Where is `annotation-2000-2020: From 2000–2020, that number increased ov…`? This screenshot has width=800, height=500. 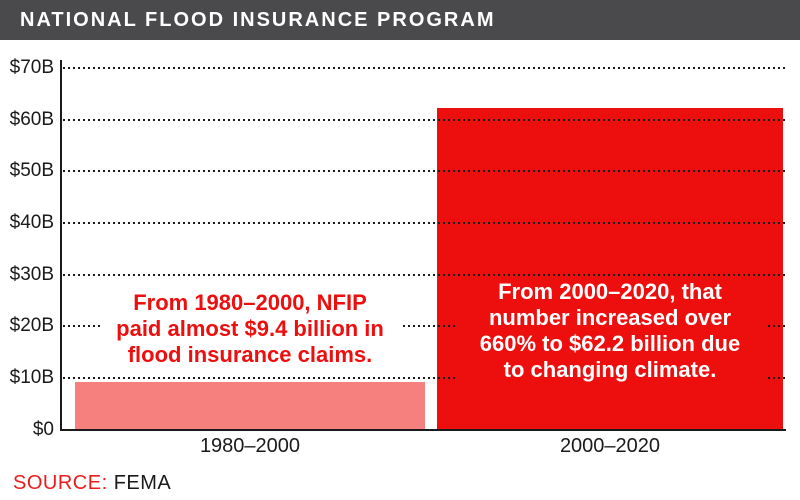 annotation-2000-2020: From 2000–2020, that number increased ov… is located at coordinates (610, 331).